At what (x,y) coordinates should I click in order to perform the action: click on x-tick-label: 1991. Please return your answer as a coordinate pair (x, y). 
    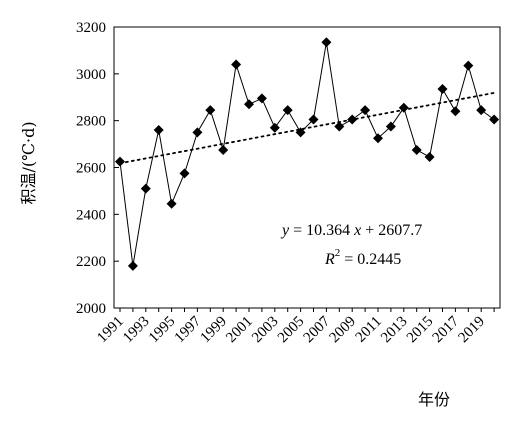
    Looking at the image, I should click on (110, 330).